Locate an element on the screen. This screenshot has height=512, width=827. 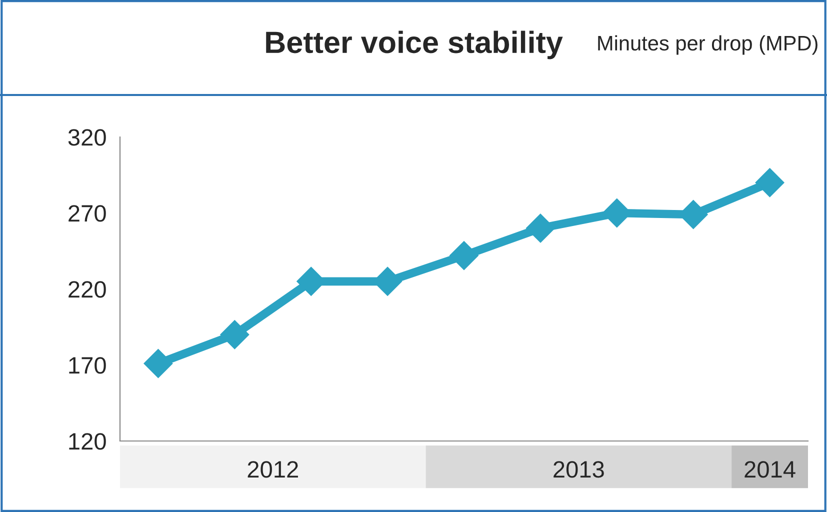
y-tick-label: 220 is located at coordinates (87, 289).